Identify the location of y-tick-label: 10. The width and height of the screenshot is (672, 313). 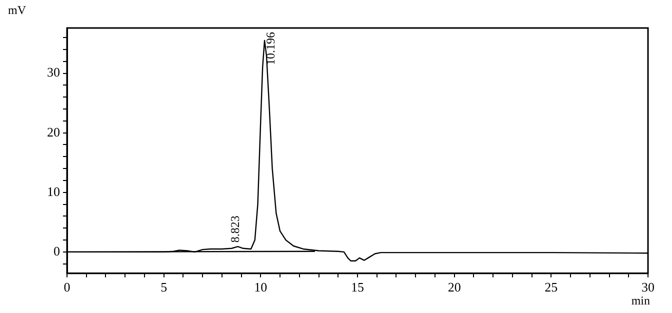
(53, 191).